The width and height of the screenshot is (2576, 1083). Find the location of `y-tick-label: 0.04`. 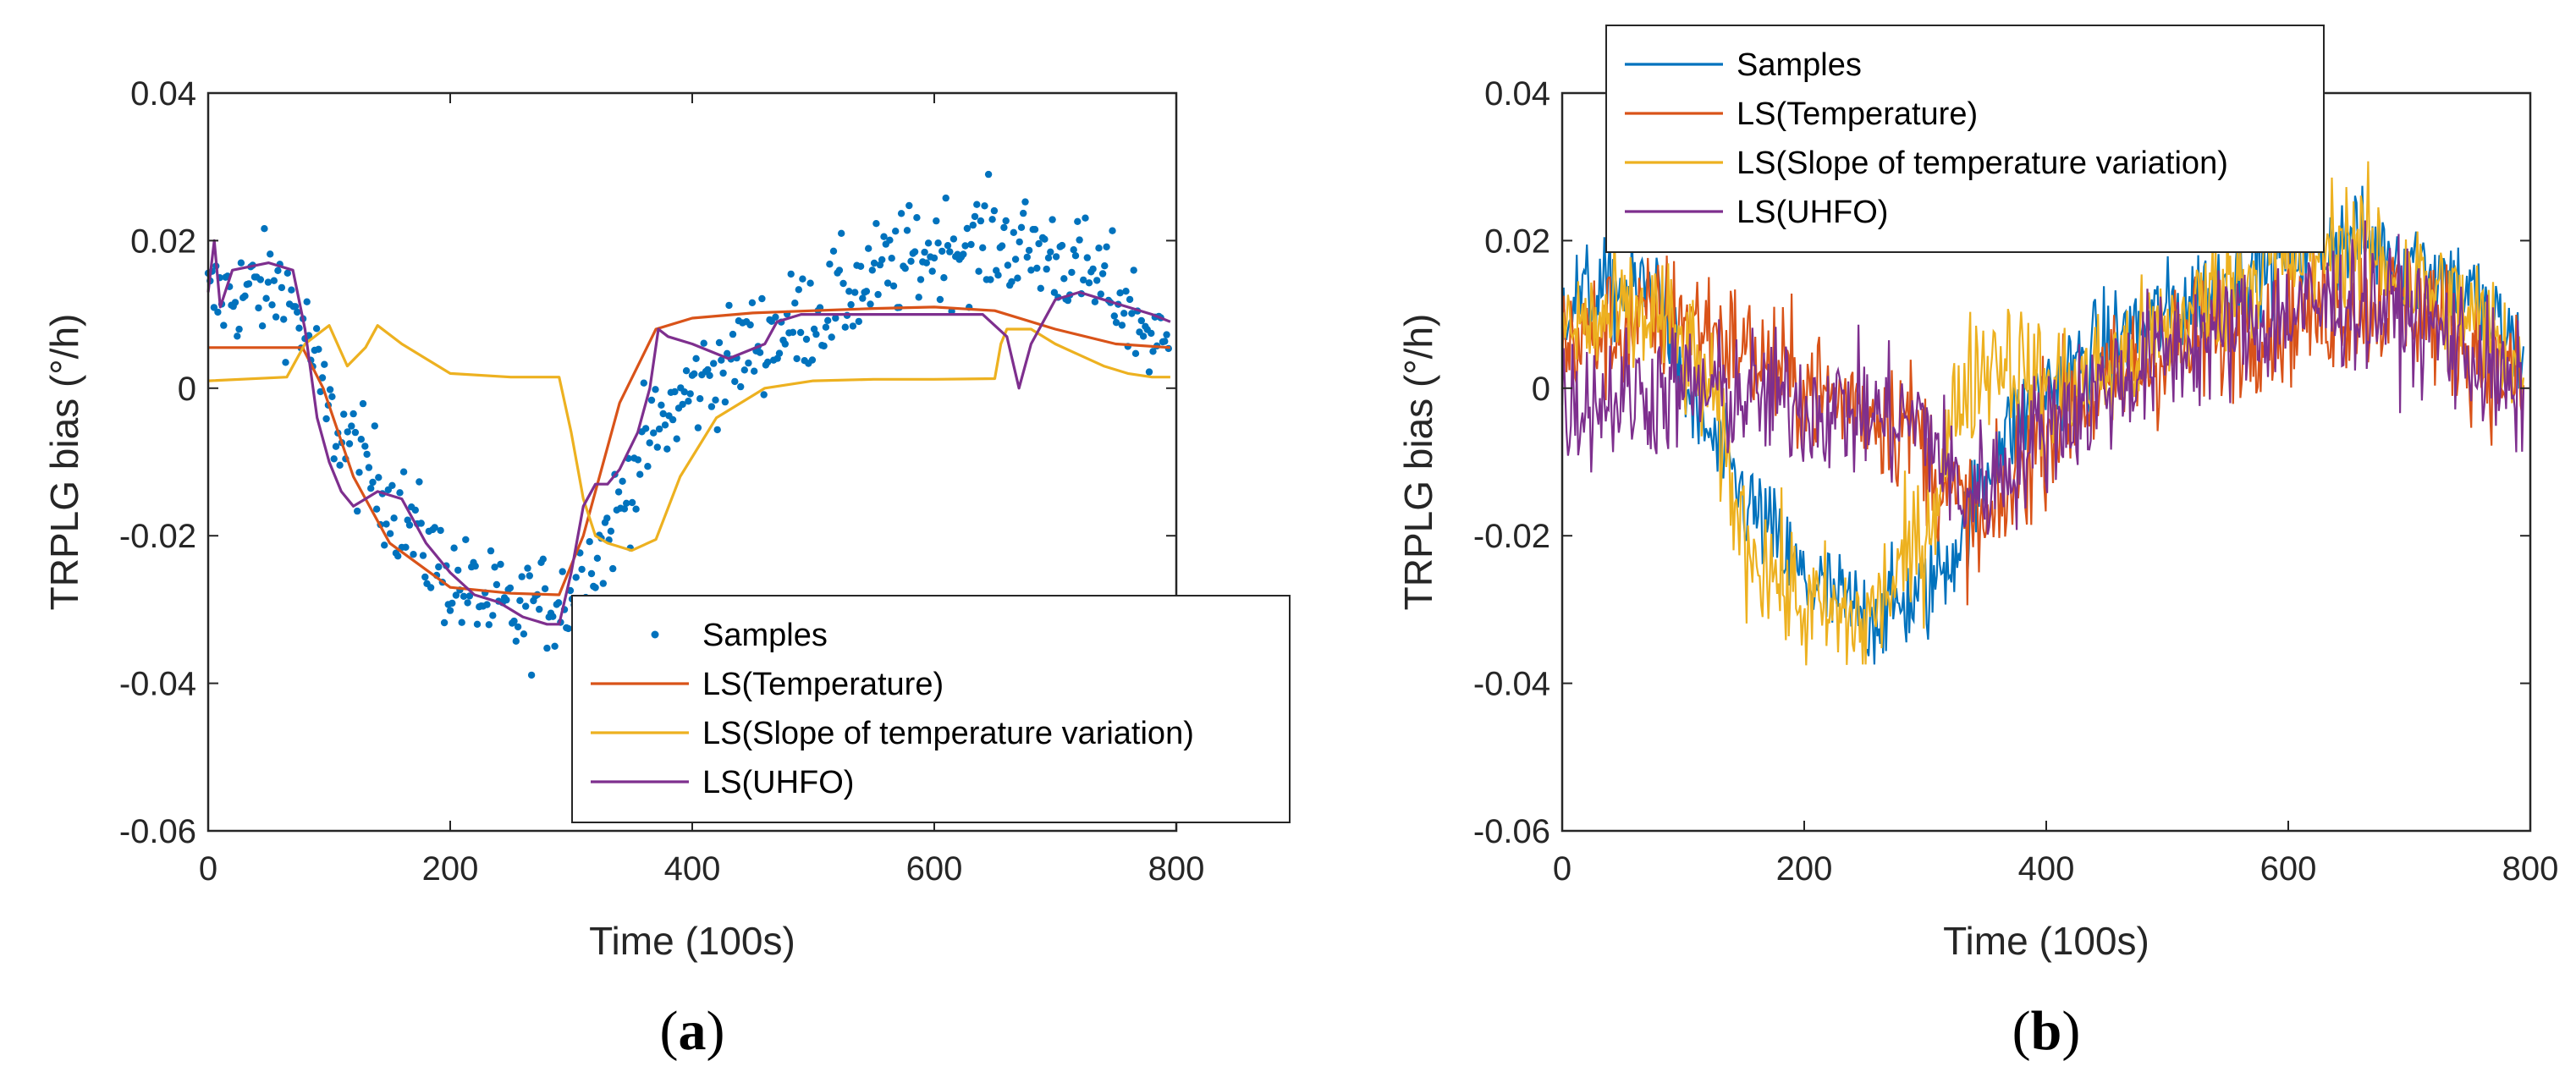

y-tick-label: 0.04 is located at coordinates (1517, 94).